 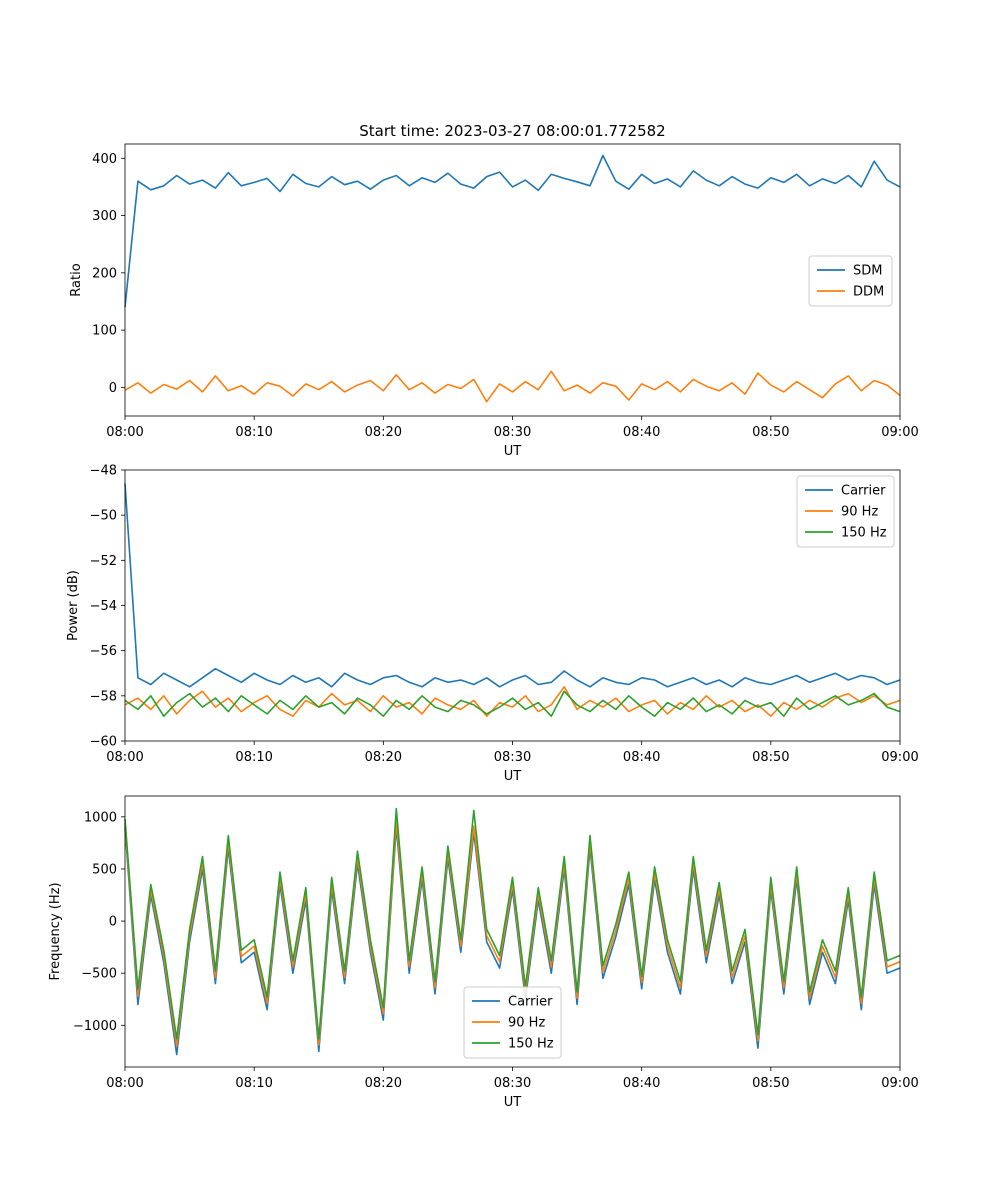 What do you see at coordinates (512, 386) in the screenshot?
I see `series-line-ddm` at bounding box center [512, 386].